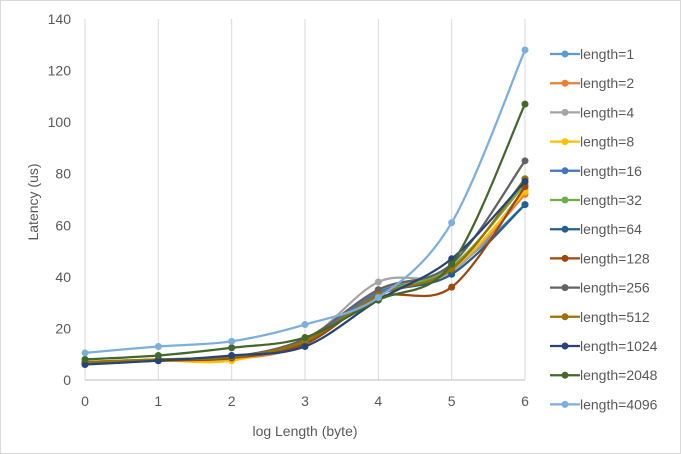 The width and height of the screenshot is (681, 454). What do you see at coordinates (67, 380) in the screenshot?
I see `y-tick-label: 0` at bounding box center [67, 380].